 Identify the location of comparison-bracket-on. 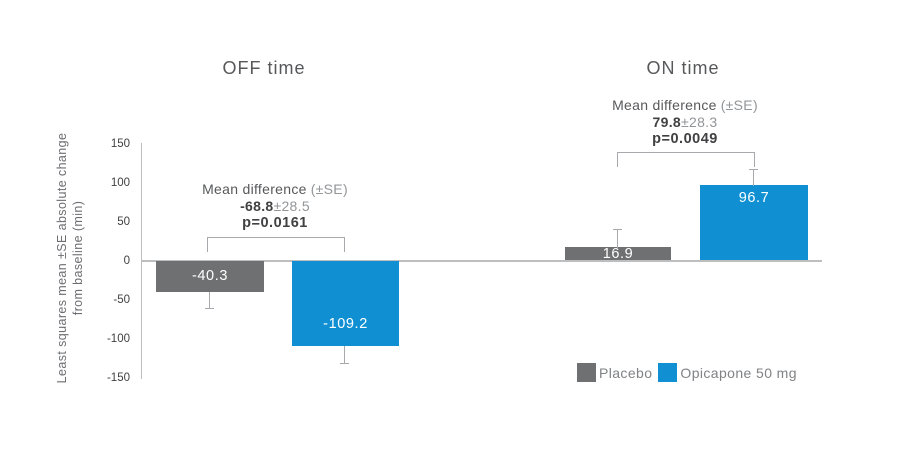
(686, 159).